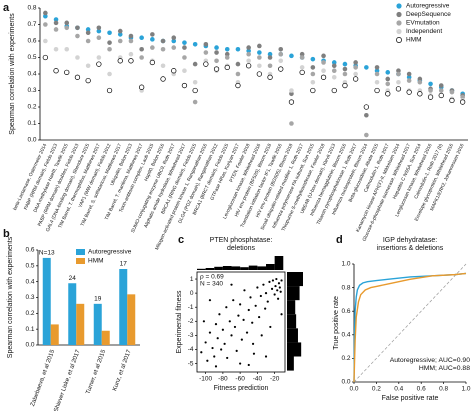  What do you see at coordinates (241, 248) in the screenshot?
I see `chart-title: deletions` at bounding box center [241, 248].